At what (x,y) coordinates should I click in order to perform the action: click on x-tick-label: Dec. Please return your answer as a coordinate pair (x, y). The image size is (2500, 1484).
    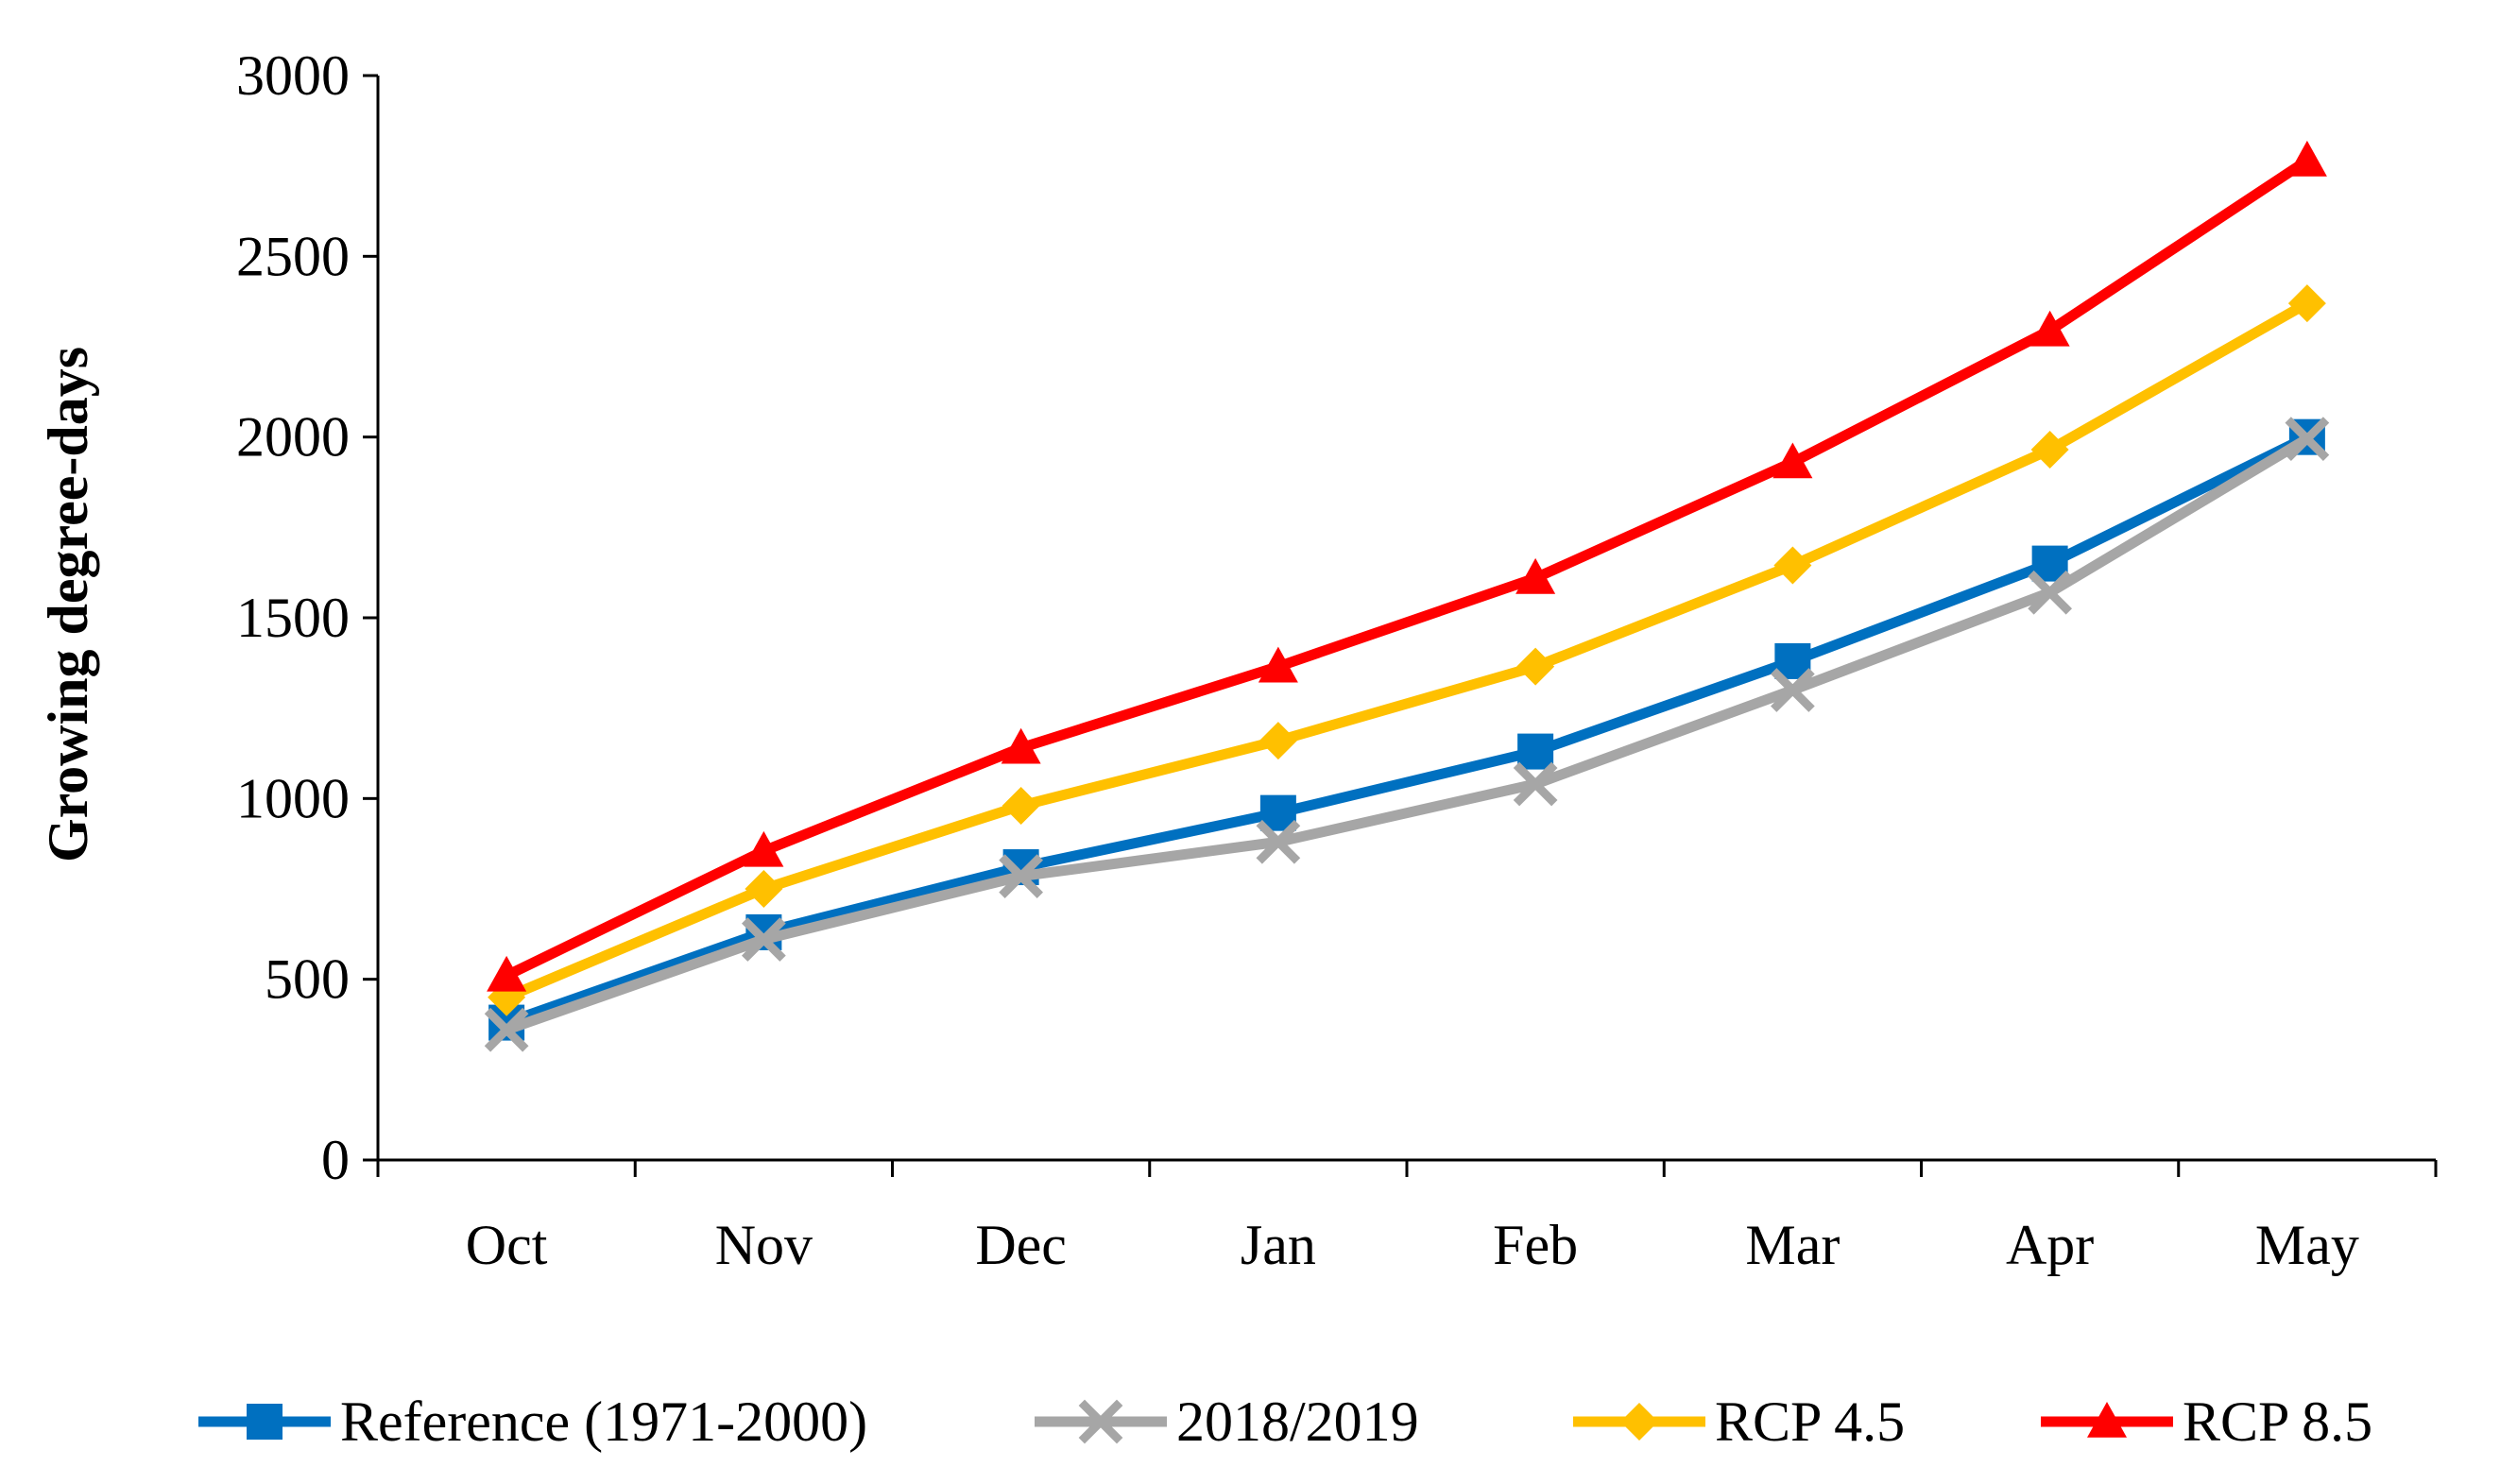
    Looking at the image, I should click on (1021, 1245).